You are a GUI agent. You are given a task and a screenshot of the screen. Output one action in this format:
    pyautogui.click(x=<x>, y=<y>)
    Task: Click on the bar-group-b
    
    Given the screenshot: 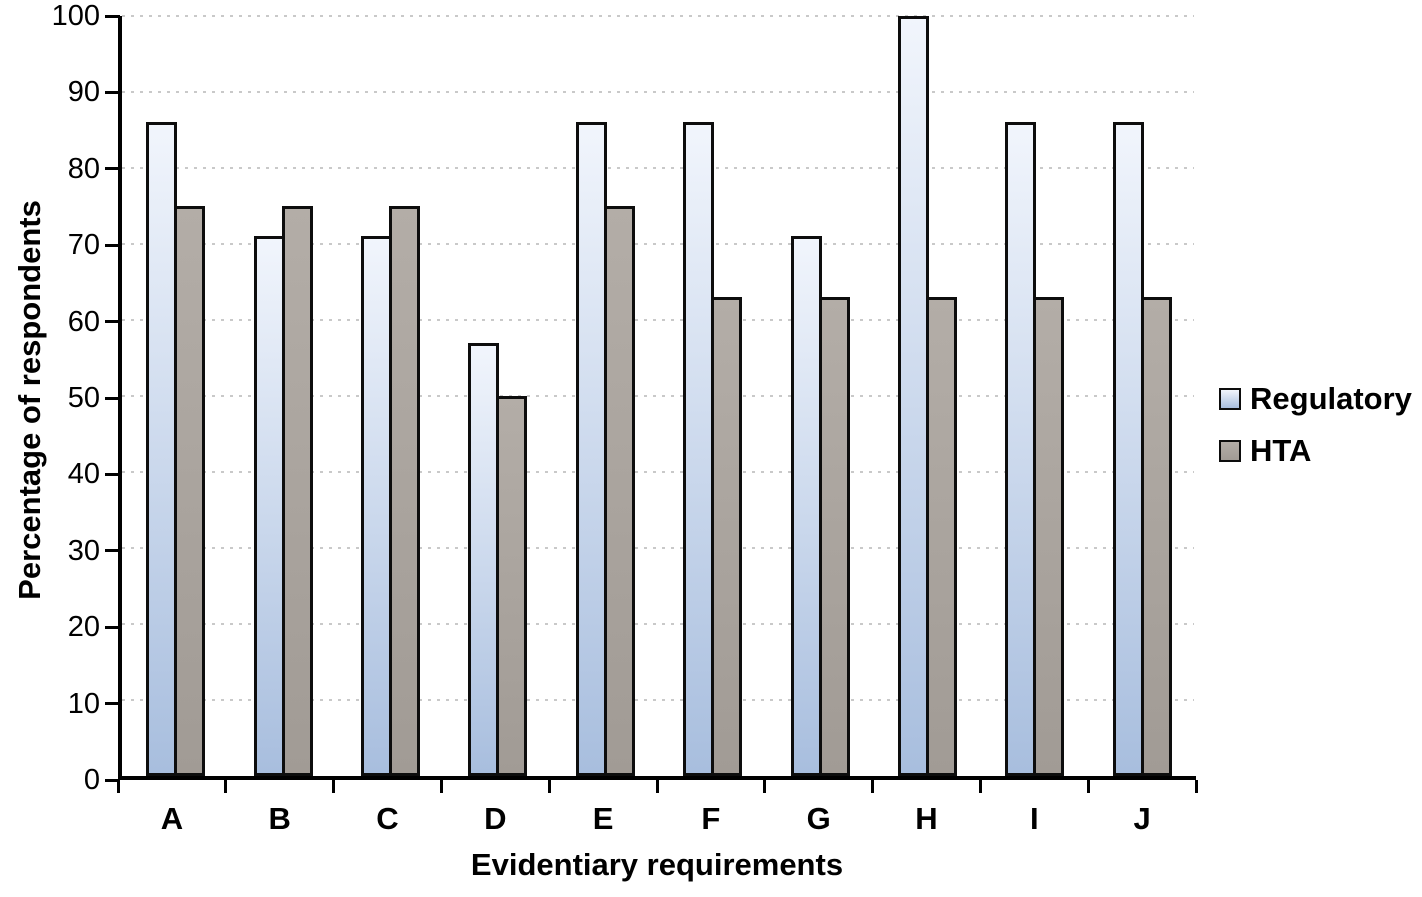 What is the action you would take?
    pyautogui.click(x=282, y=396)
    